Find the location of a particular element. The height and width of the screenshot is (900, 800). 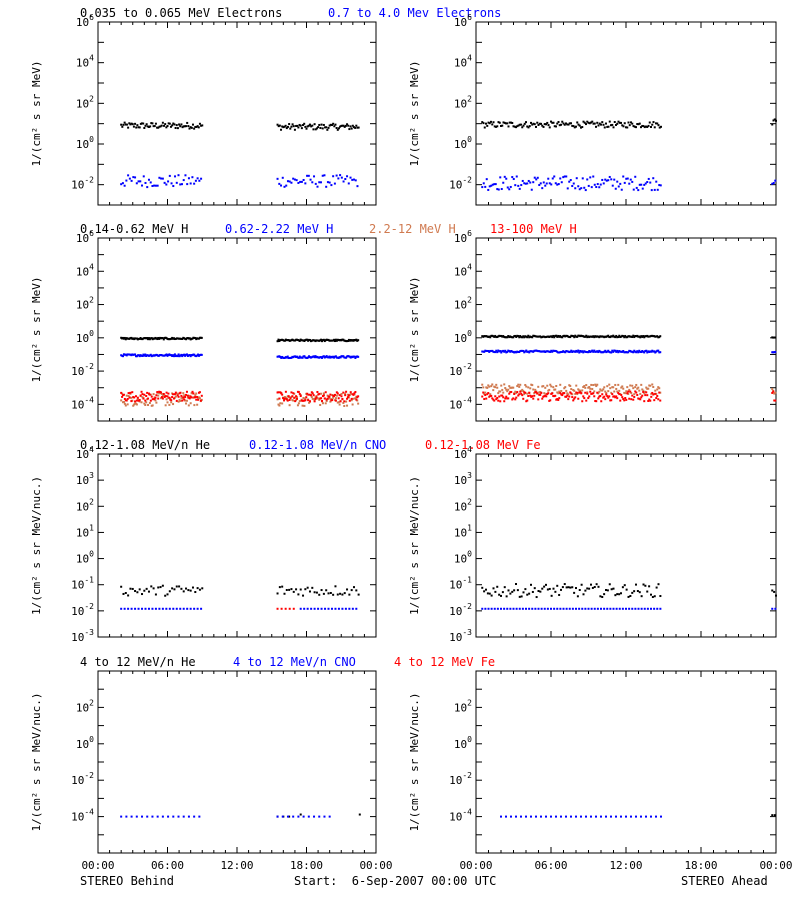

y-tick-label: 10² is located at coordinates (463, 505).